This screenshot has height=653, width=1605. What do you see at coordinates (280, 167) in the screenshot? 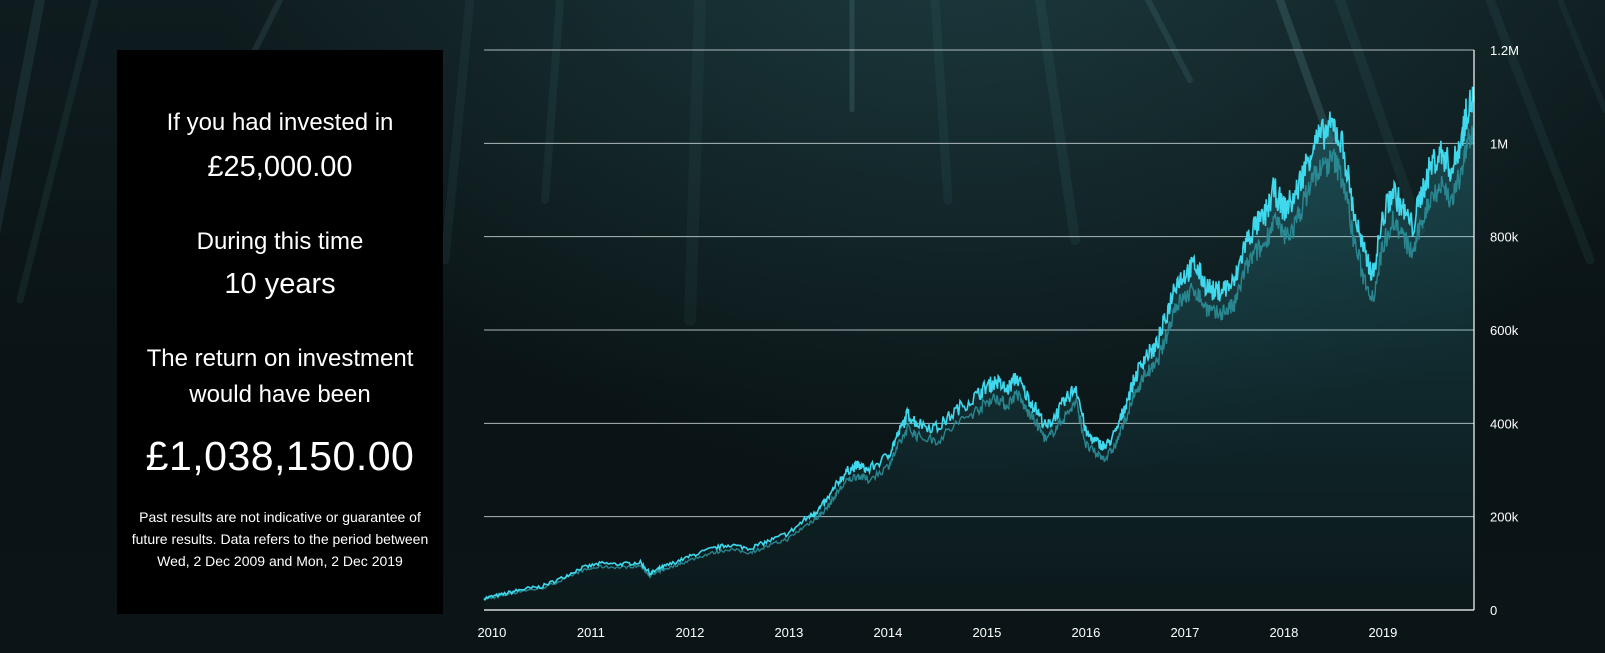
I see `invested-amount: £25,000.00` at bounding box center [280, 167].